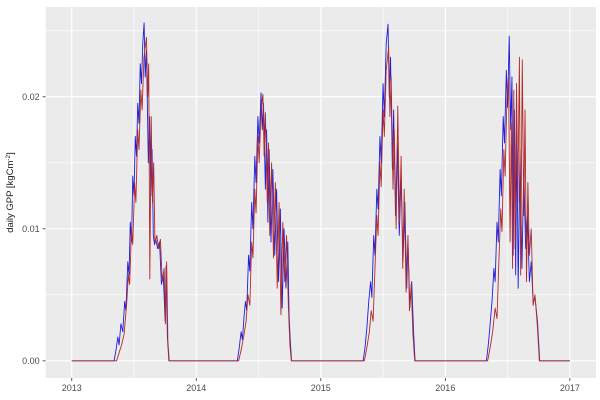 The height and width of the screenshot is (400, 600). What do you see at coordinates (445, 388) in the screenshot?
I see `x-tick-label: 2016` at bounding box center [445, 388].